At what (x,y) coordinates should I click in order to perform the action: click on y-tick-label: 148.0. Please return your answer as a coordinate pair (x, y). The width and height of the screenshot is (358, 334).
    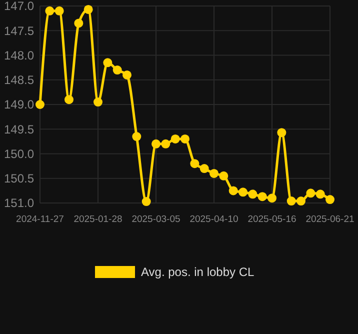
    Looking at the image, I should click on (19, 55).